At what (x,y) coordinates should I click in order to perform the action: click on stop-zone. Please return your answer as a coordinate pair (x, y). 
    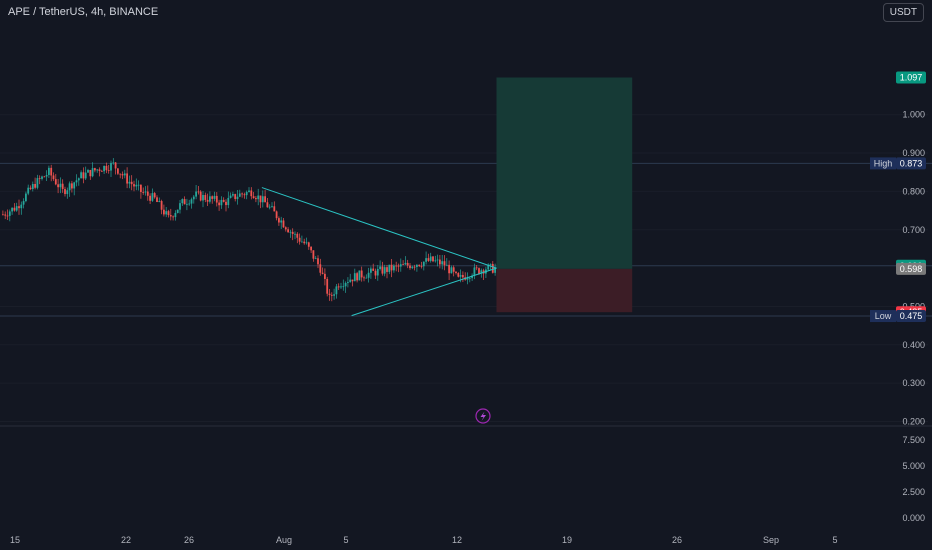
    Looking at the image, I should click on (564, 290).